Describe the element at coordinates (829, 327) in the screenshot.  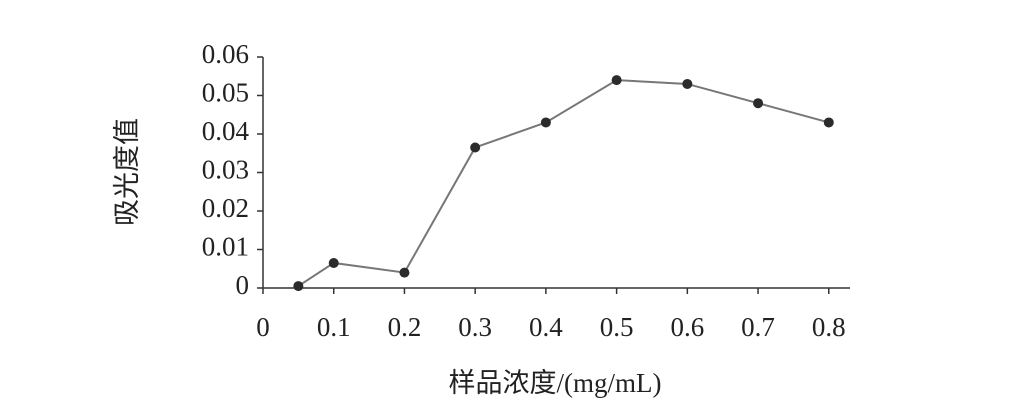
I see `x-tick-label: 0.8` at that location.